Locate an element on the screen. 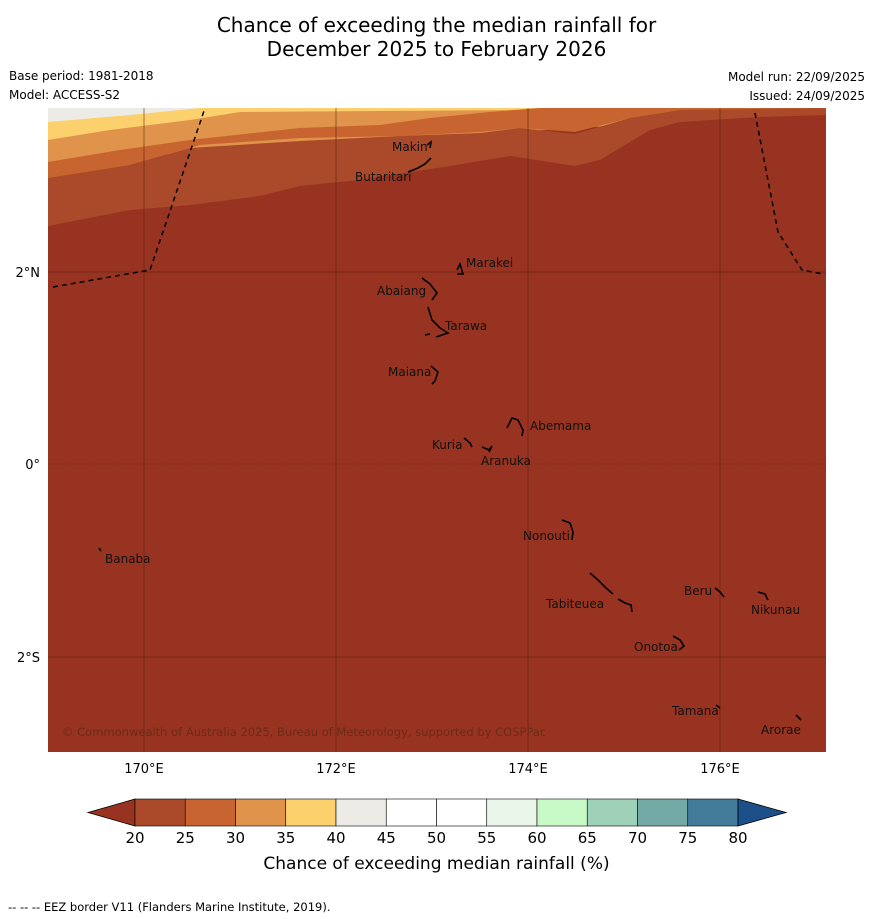  label-tamana: Tamana is located at coordinates (695, 711).